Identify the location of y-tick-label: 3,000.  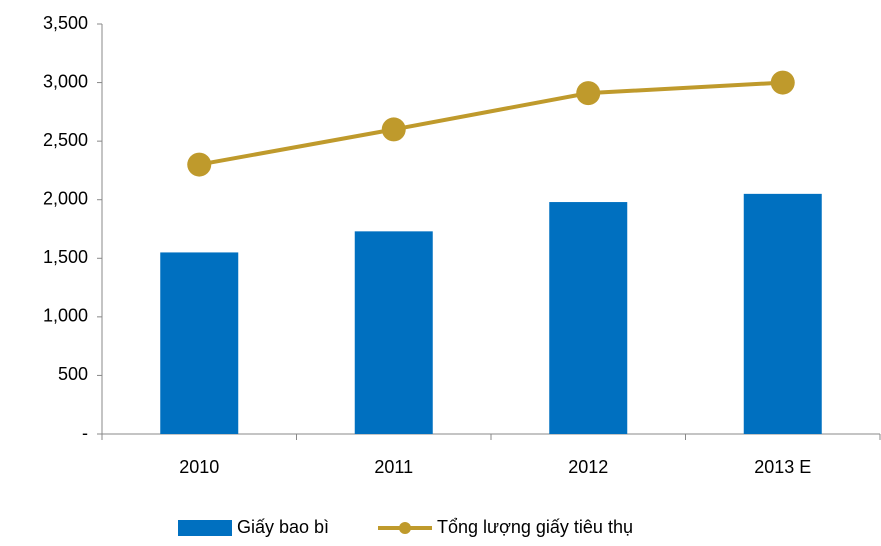
(65, 81).